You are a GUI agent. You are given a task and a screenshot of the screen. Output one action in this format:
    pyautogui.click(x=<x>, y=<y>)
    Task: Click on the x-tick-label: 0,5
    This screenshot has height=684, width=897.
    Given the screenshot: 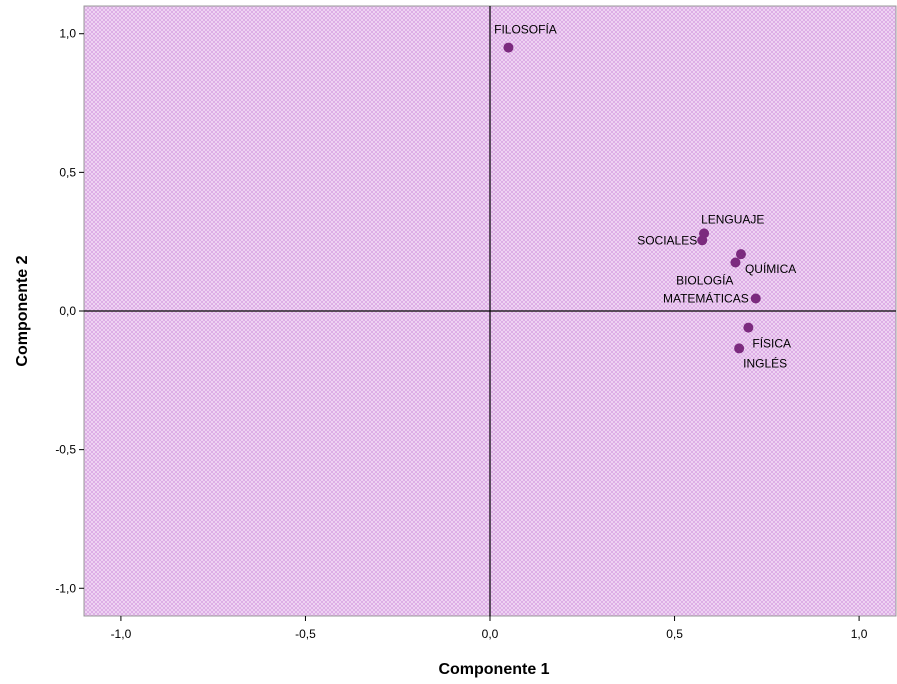 What is the action you would take?
    pyautogui.click(x=674, y=634)
    